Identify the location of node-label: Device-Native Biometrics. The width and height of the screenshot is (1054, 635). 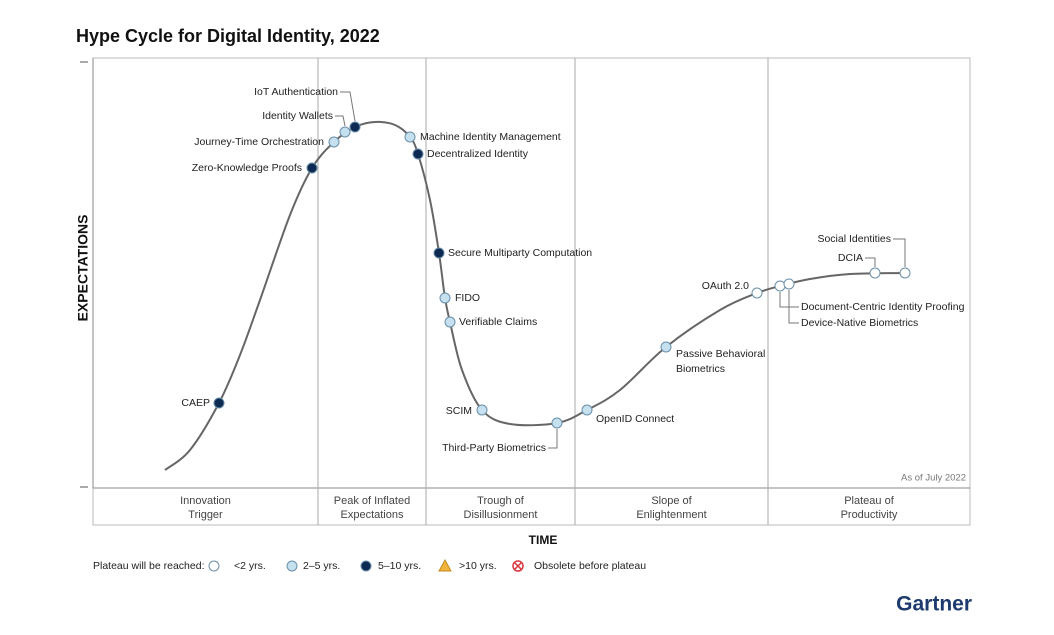
(859, 323).